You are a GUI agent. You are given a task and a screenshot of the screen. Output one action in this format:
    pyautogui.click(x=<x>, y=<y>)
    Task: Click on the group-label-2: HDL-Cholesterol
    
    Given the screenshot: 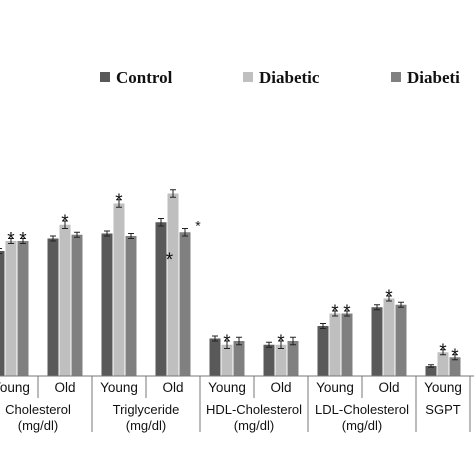 What is the action you would take?
    pyautogui.click(x=254, y=409)
    